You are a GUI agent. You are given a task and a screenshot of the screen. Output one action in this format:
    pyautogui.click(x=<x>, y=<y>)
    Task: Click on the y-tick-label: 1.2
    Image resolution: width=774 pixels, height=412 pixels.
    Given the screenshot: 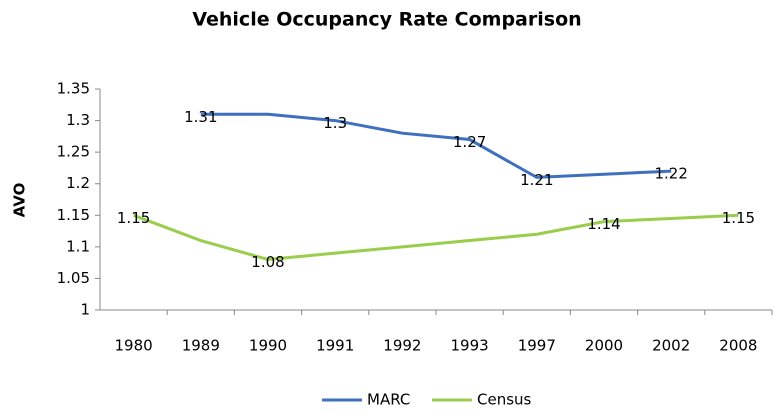 What is the action you would take?
    pyautogui.click(x=78, y=183)
    